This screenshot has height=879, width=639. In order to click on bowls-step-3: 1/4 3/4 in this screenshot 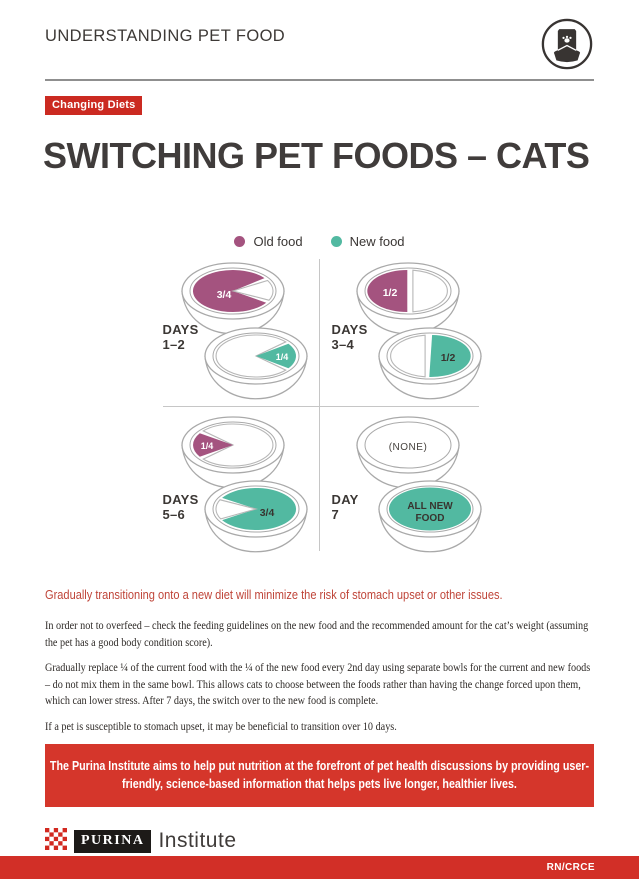, I will do `click(244, 484)`.